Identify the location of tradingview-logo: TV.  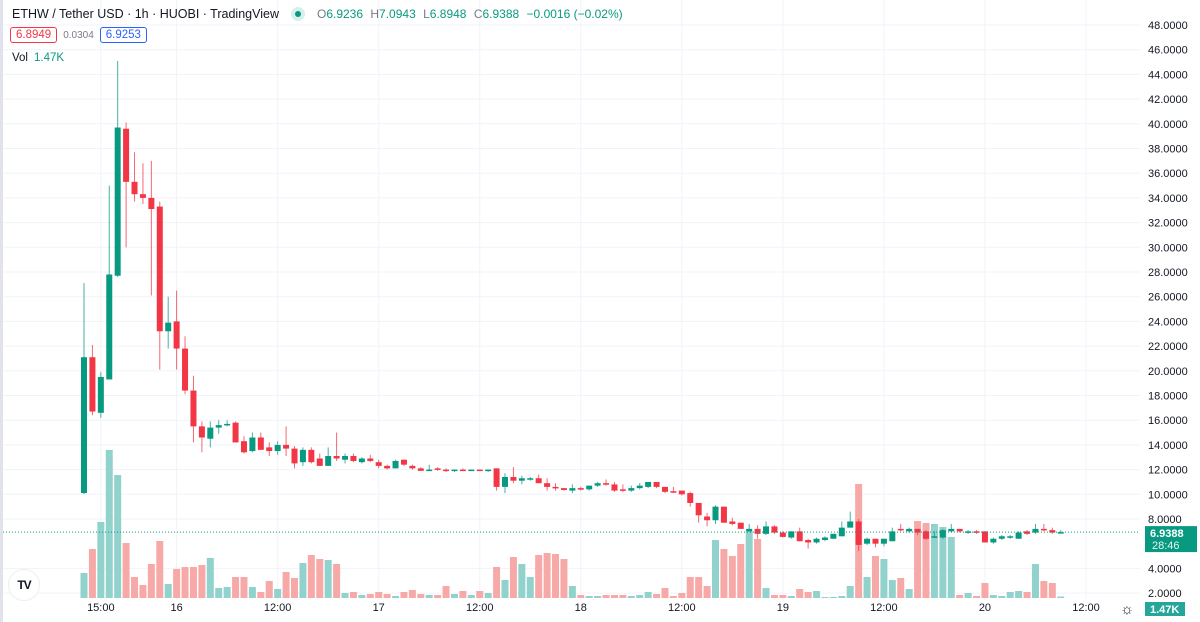
(24, 585).